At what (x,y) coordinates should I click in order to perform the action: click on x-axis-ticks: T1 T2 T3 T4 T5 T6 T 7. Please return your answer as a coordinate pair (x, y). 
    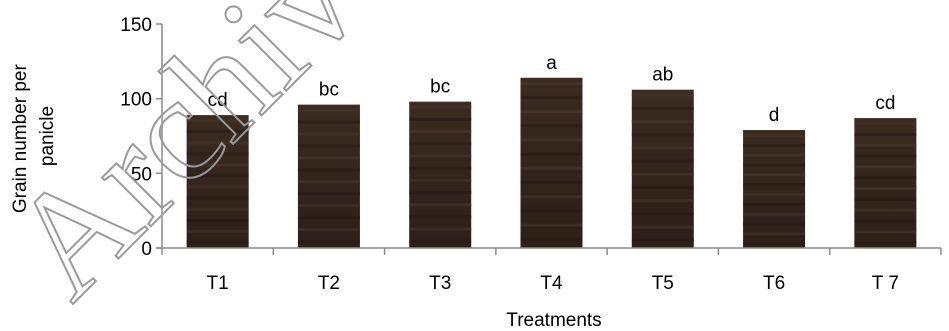
    Looking at the image, I should click on (551, 271).